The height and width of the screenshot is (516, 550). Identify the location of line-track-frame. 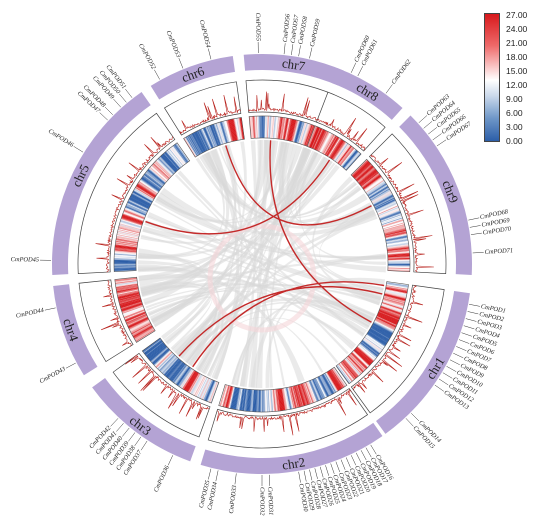
(203, 108).